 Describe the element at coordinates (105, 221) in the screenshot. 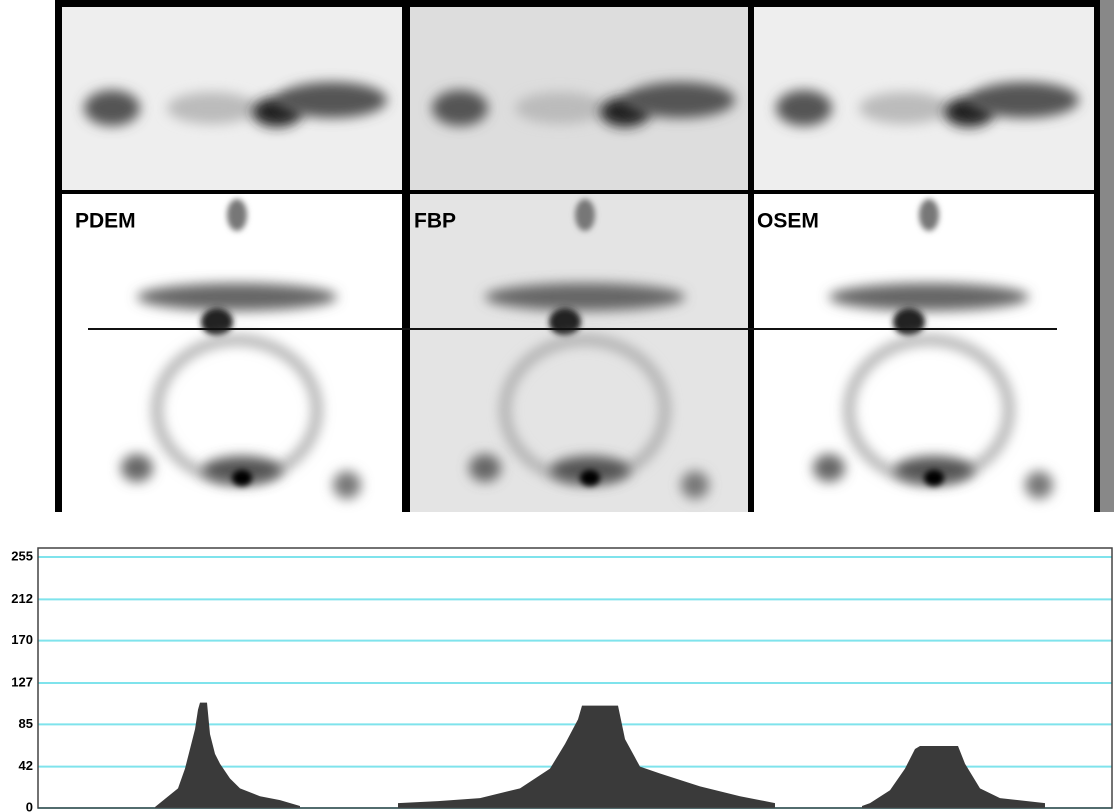

I see `panel-label: PDEM` at that location.